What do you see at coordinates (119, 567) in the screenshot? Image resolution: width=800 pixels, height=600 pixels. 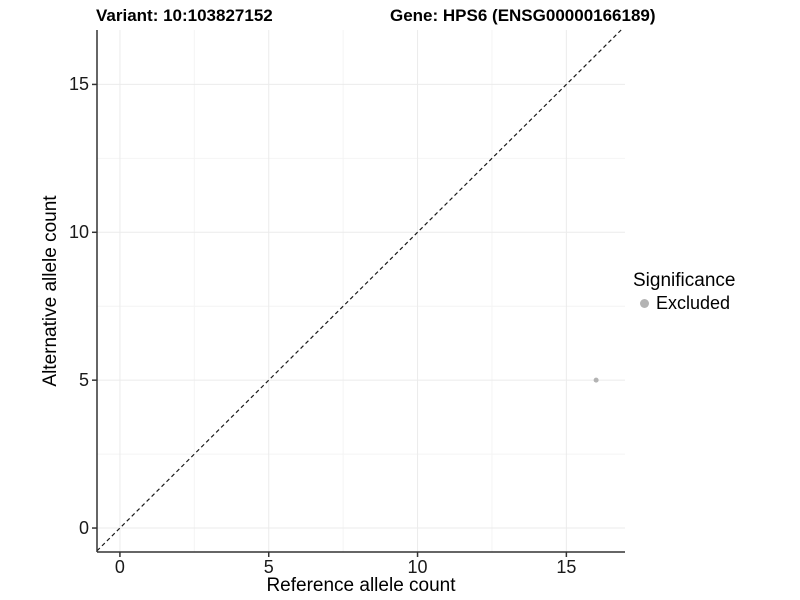 I see `x-tick-label: 0` at bounding box center [119, 567].